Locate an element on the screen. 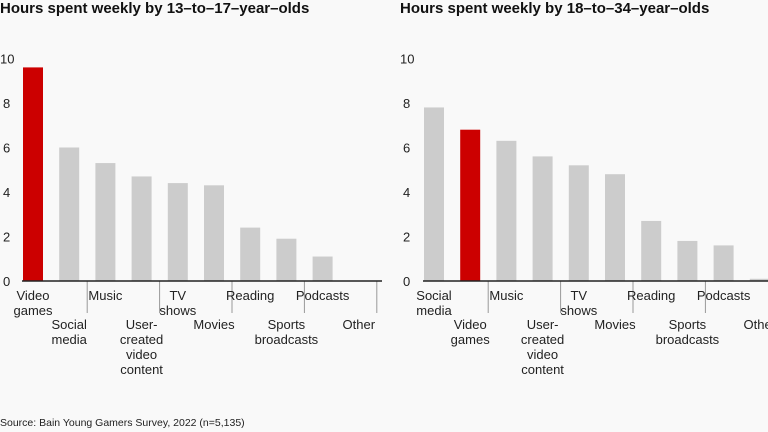 The width and height of the screenshot is (768, 432). chart-title-right: Hours spent weekly by 18–to–34–year–olds is located at coordinates (555, 8).